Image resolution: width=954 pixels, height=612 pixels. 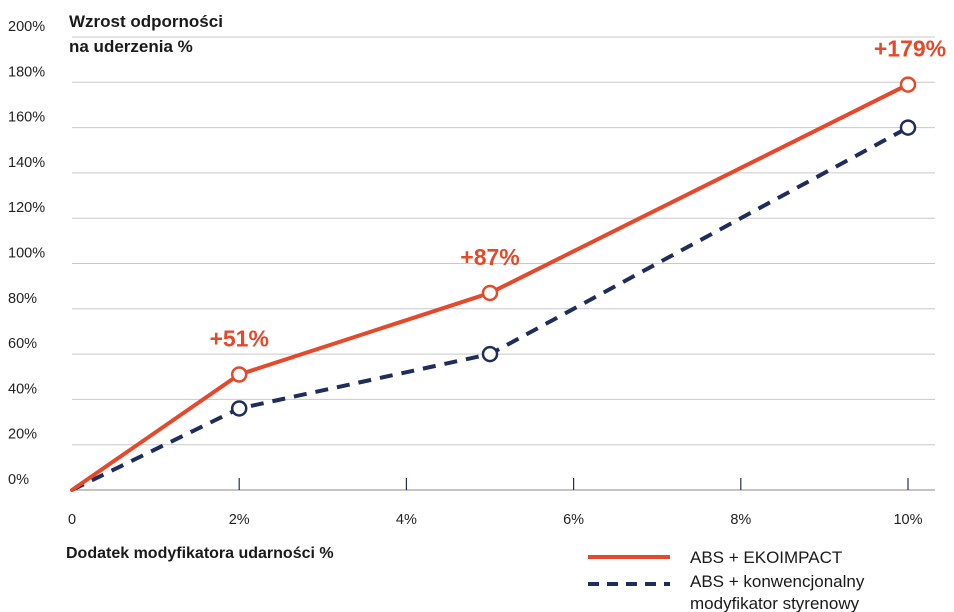 I want to click on x-tick-label: 0, so click(x=72, y=520).